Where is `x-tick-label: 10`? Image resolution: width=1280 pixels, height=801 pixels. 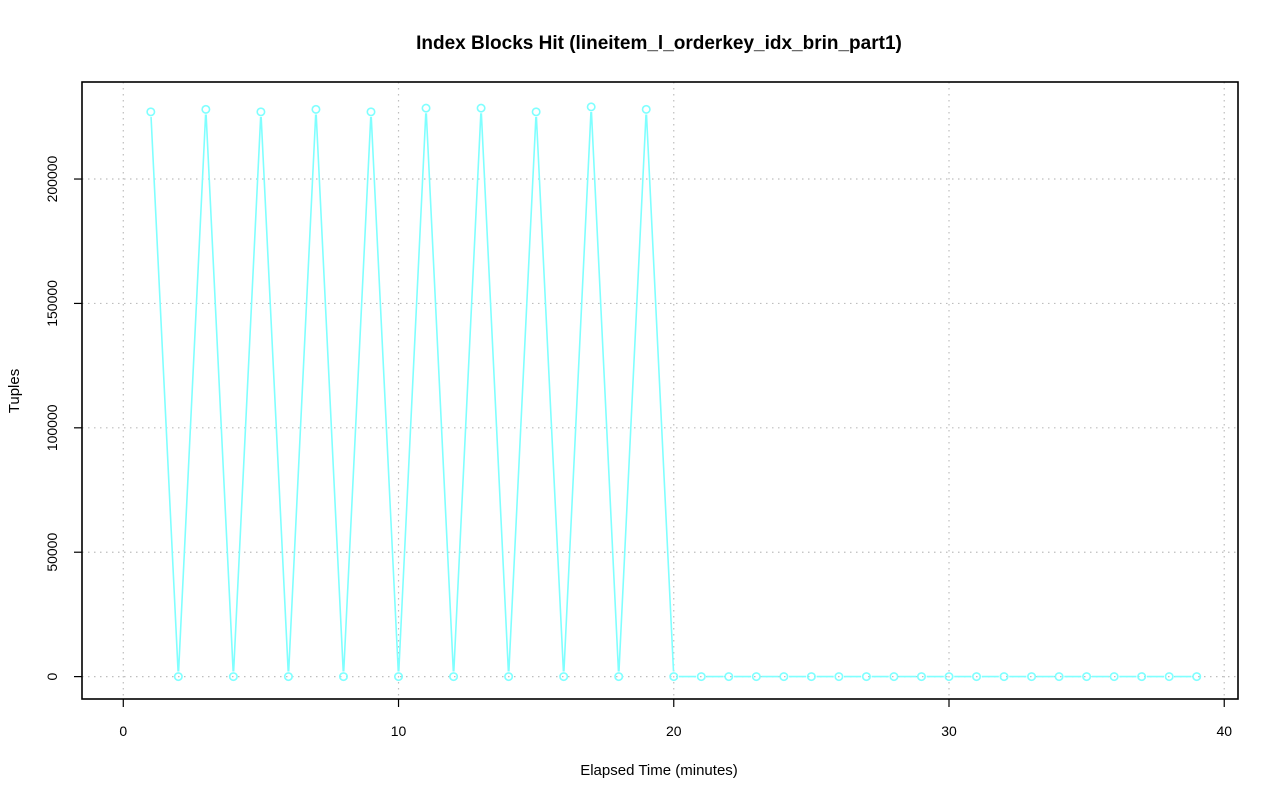
x-tick-label: 10 is located at coordinates (399, 731).